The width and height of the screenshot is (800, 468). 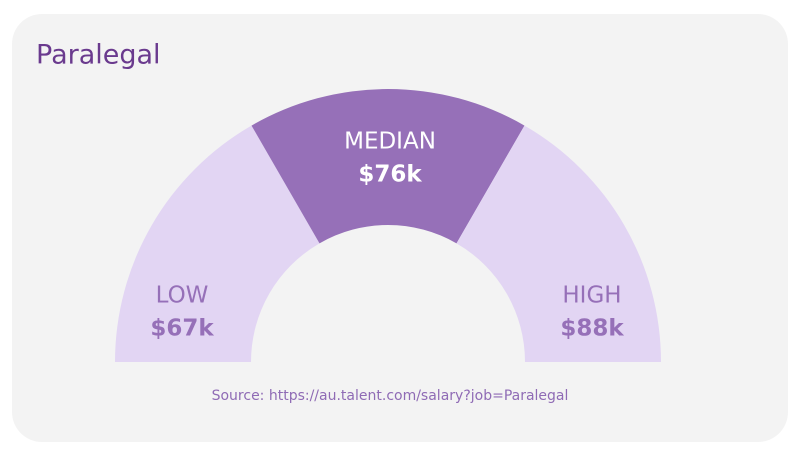 What do you see at coordinates (592, 329) in the screenshot?
I see `segment-value: $88k` at bounding box center [592, 329].